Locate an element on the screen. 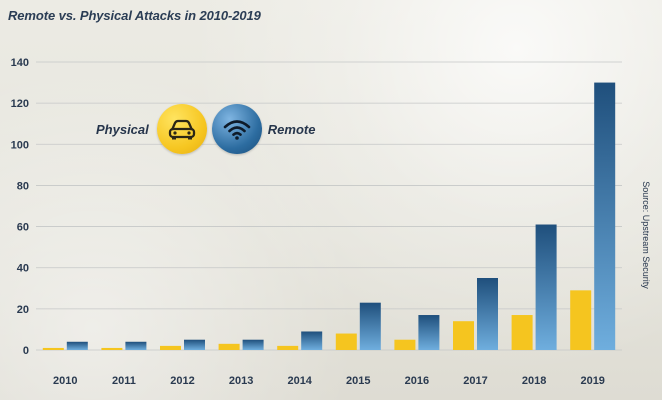 This screenshot has height=400, width=662. y-tick-label: 120 is located at coordinates (20, 104).